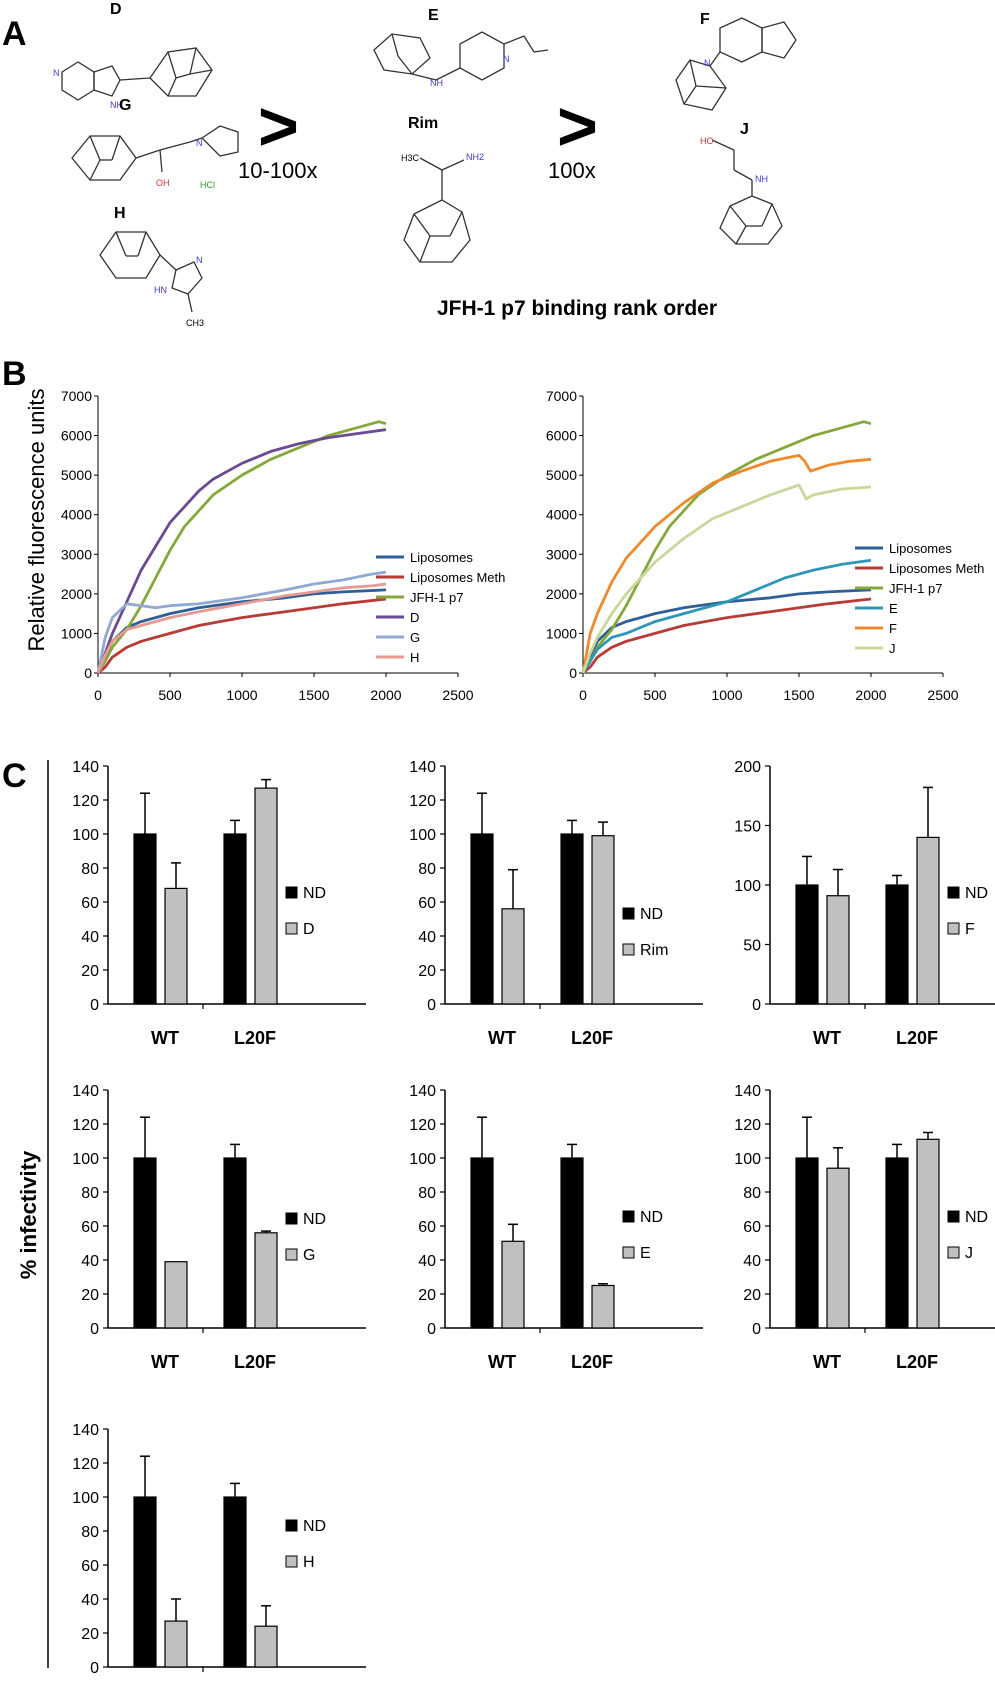  What do you see at coordinates (752, 946) in the screenshot?
I see `y-tick-label: 50` at bounding box center [752, 946].